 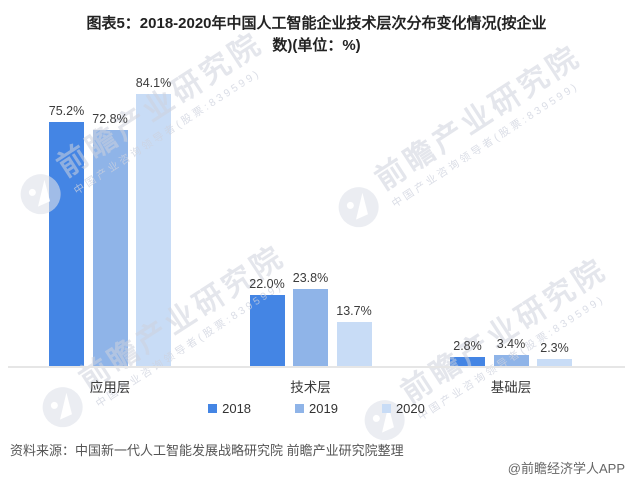 What do you see at coordinates (566, 468) in the screenshot?
I see `credit-watermark: @前瞻经济学人APP` at bounding box center [566, 468].